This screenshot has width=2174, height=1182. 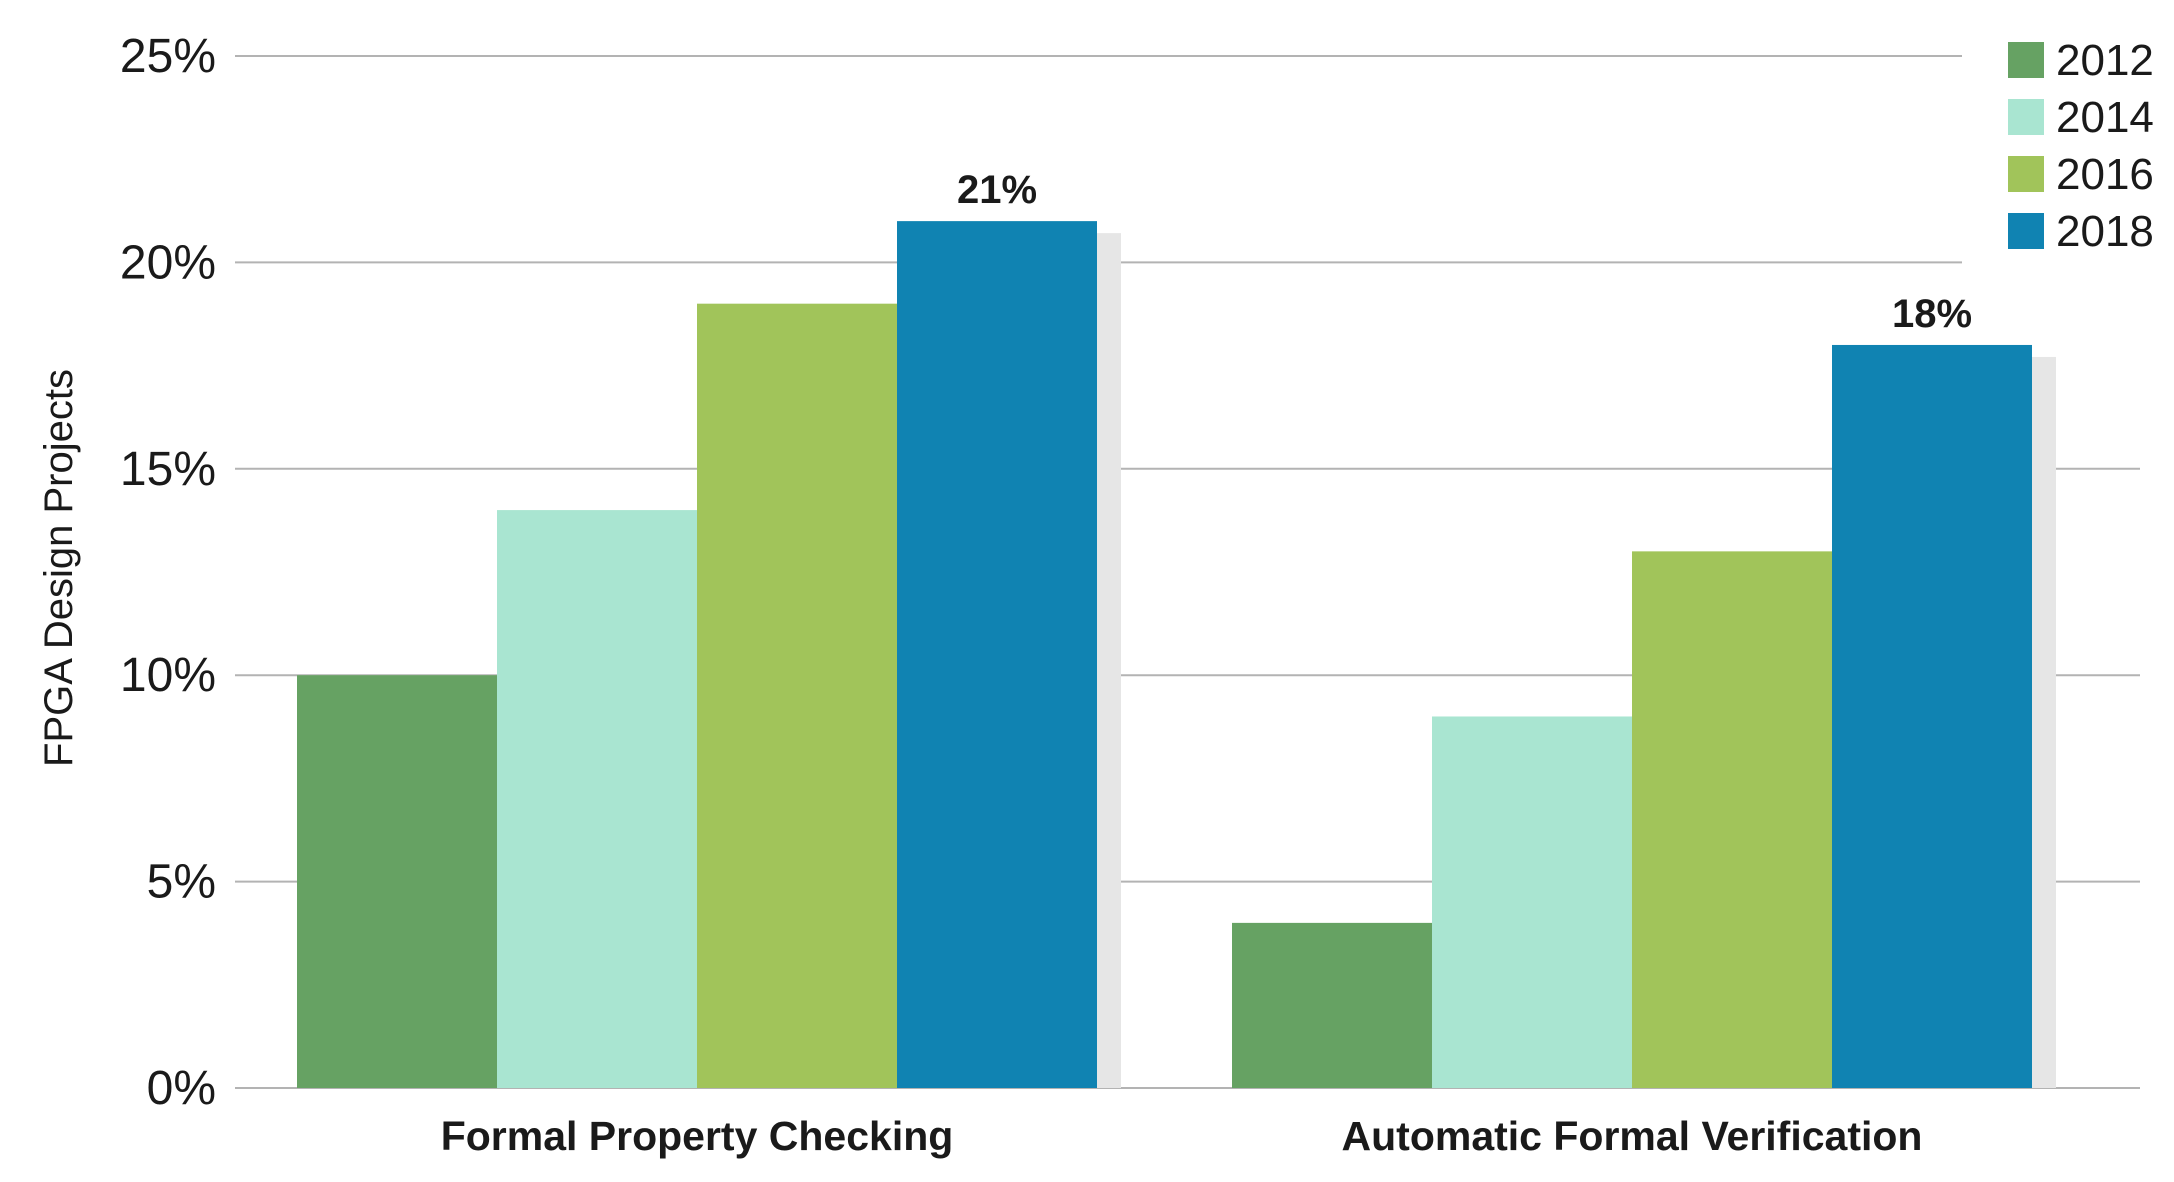 What do you see at coordinates (2105, 117) in the screenshot?
I see `legend-label: 2014` at bounding box center [2105, 117].